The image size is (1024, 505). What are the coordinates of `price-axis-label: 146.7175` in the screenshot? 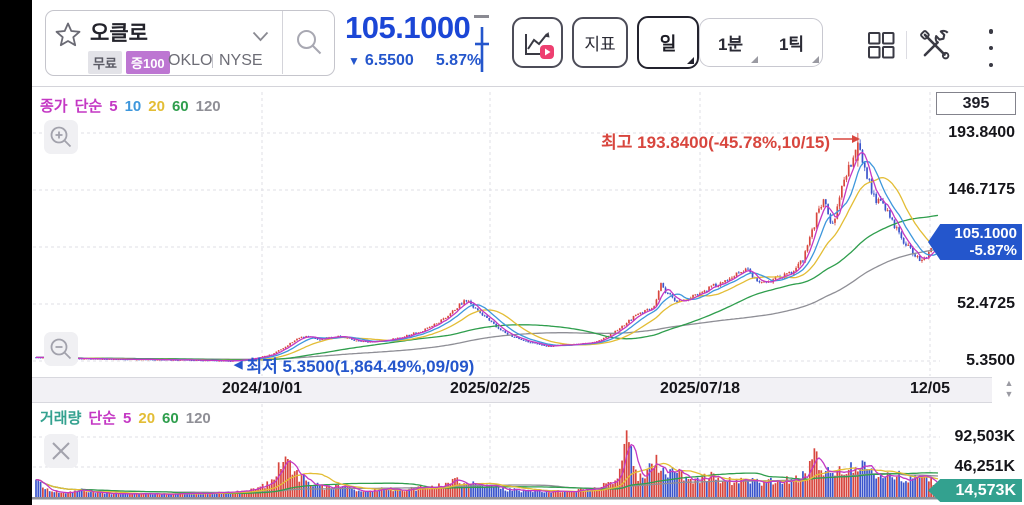 It's located at (981, 189).